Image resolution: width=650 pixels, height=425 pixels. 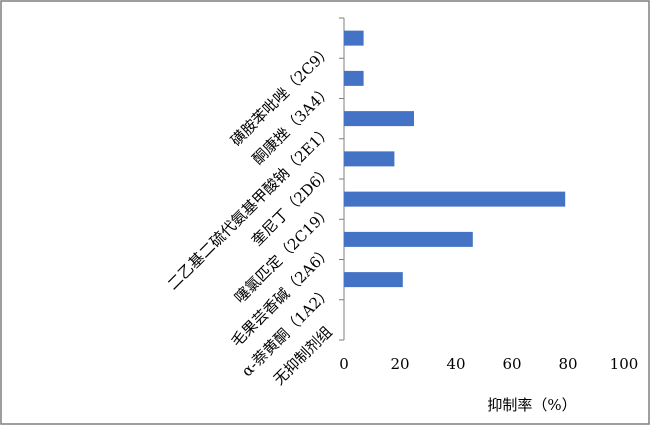 I want to click on x-tick-label: 100, so click(x=624, y=364).